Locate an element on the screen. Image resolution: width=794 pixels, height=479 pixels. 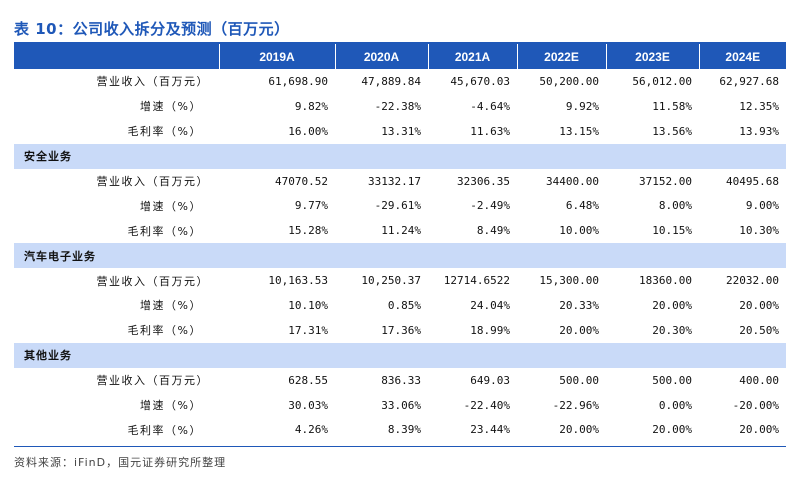
table-cell: 17.31% is located at coordinates (308, 330).